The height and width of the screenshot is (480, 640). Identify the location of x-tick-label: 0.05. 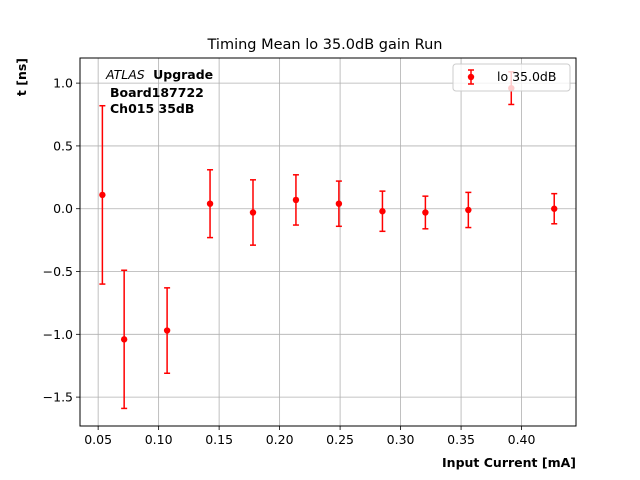
(98, 439).